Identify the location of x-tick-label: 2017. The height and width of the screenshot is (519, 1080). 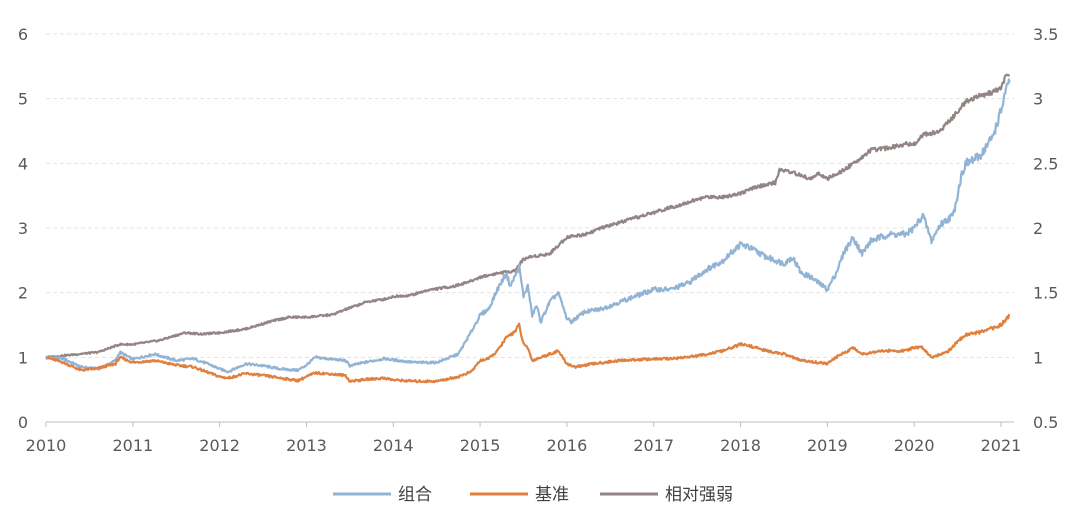
(653, 445).